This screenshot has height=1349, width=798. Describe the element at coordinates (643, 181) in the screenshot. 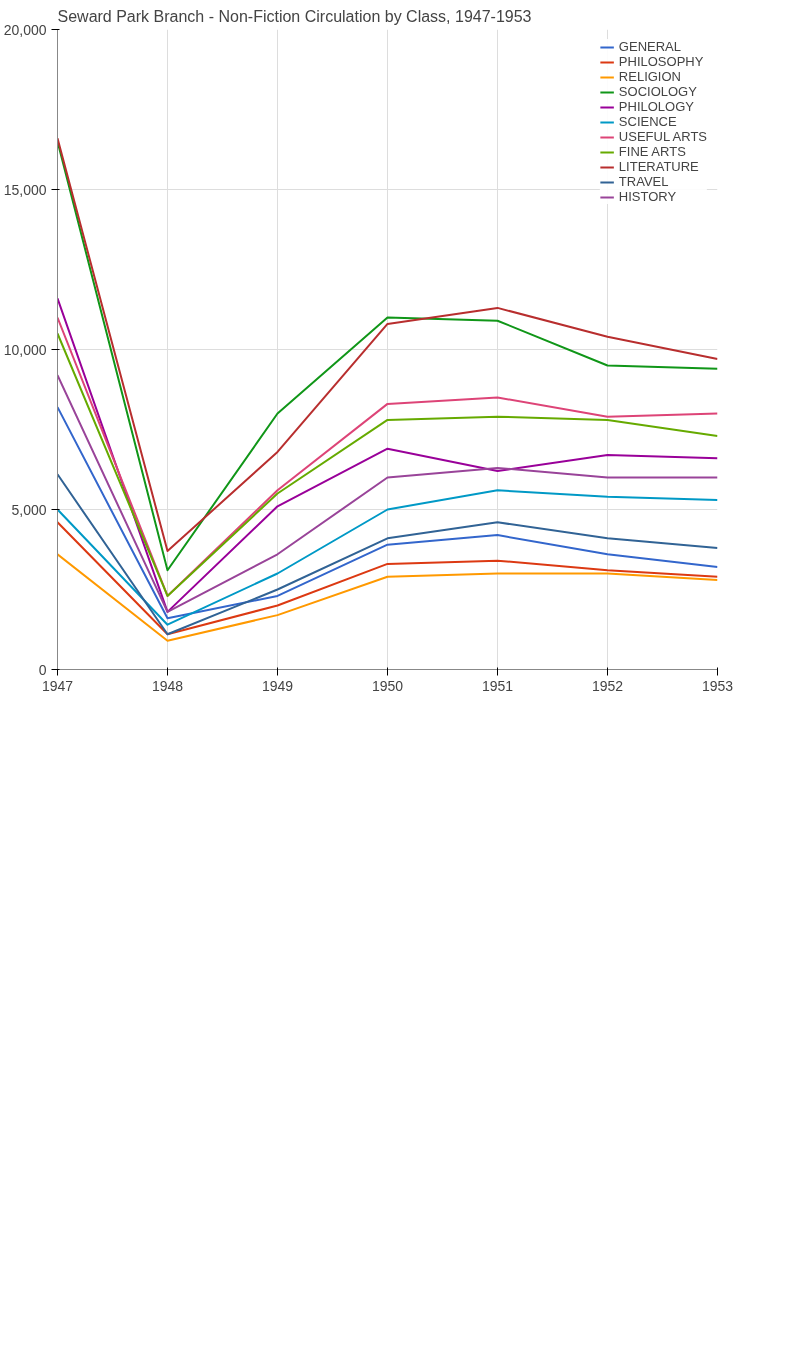

I see `legend-label: TRAVEL` at that location.